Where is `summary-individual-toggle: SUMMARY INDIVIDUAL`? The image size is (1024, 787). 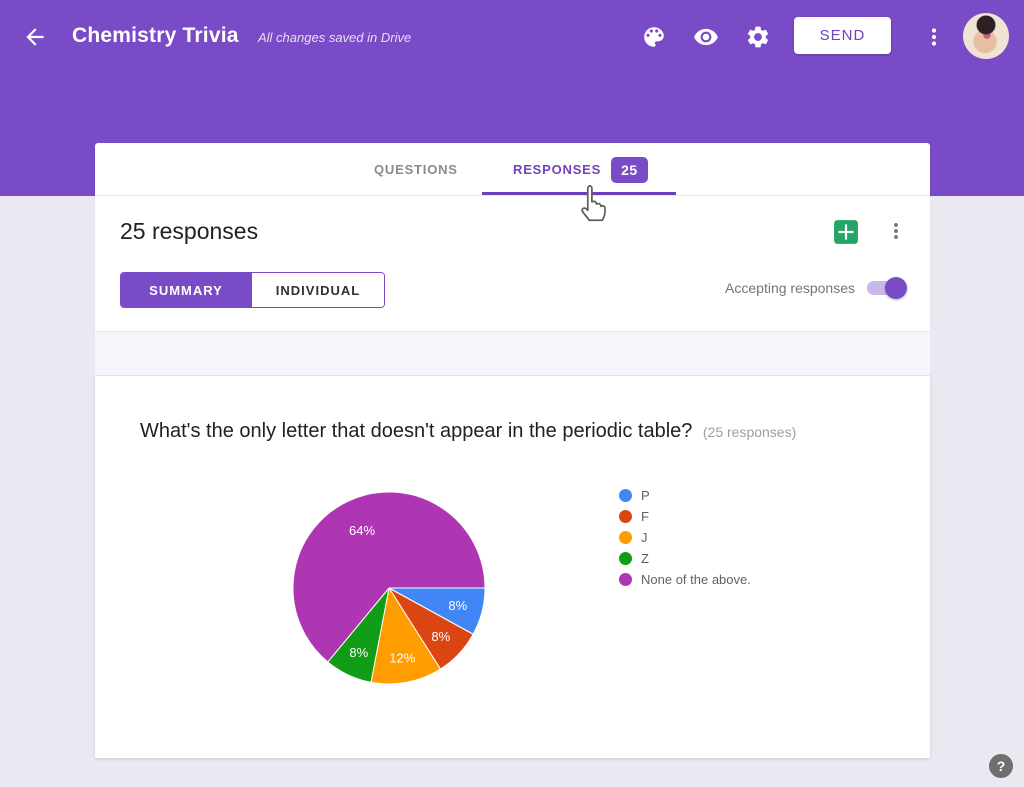 summary-individual-toggle: SUMMARY INDIVIDUAL is located at coordinates (252, 290).